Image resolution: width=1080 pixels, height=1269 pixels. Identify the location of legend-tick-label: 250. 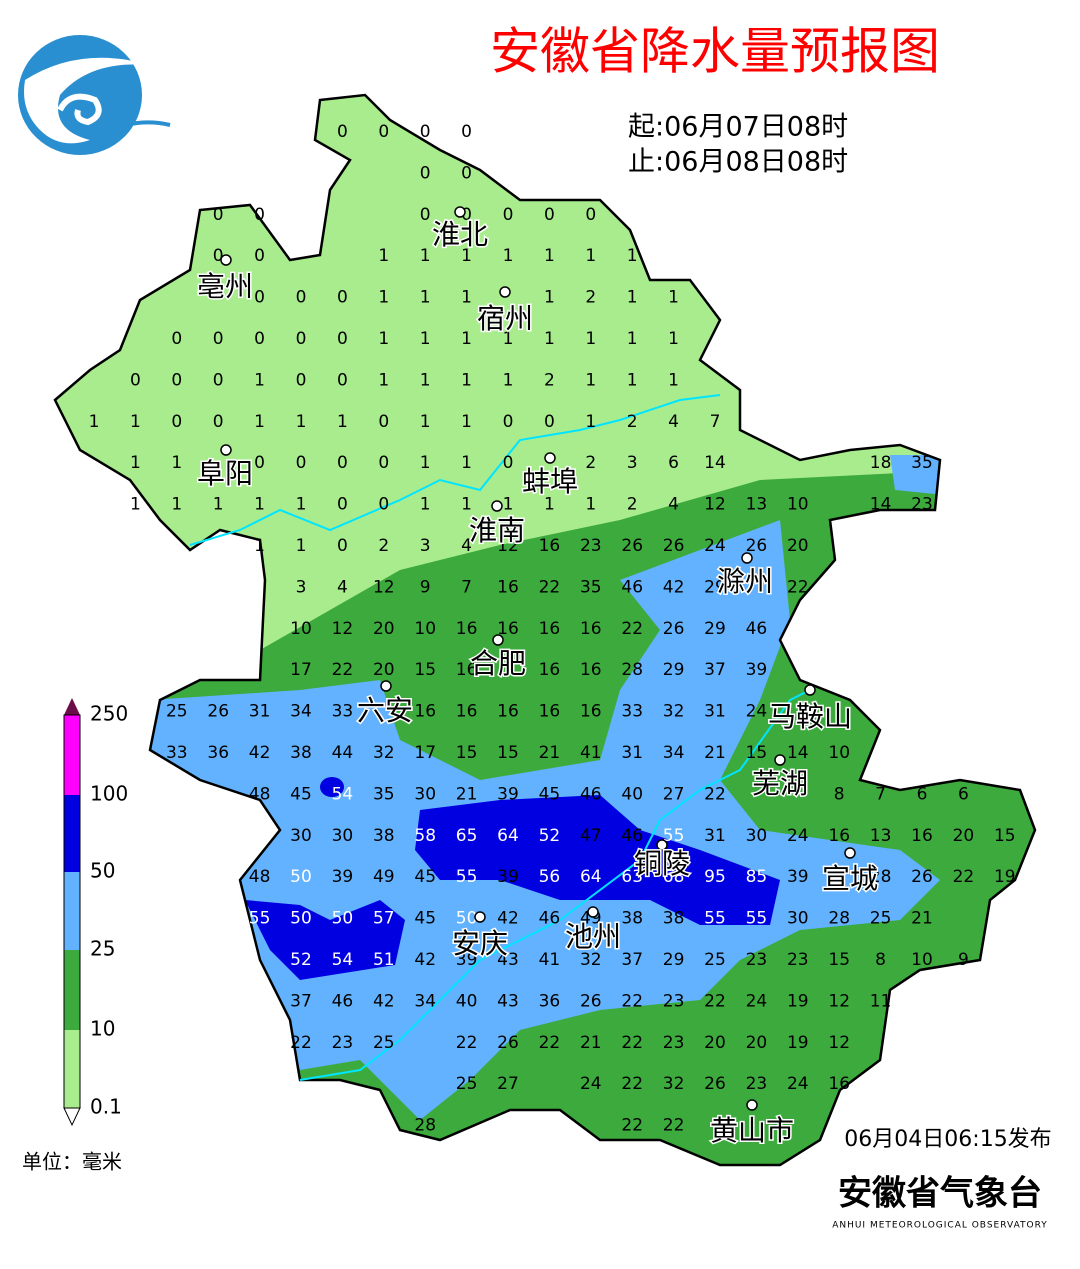
(109, 714).